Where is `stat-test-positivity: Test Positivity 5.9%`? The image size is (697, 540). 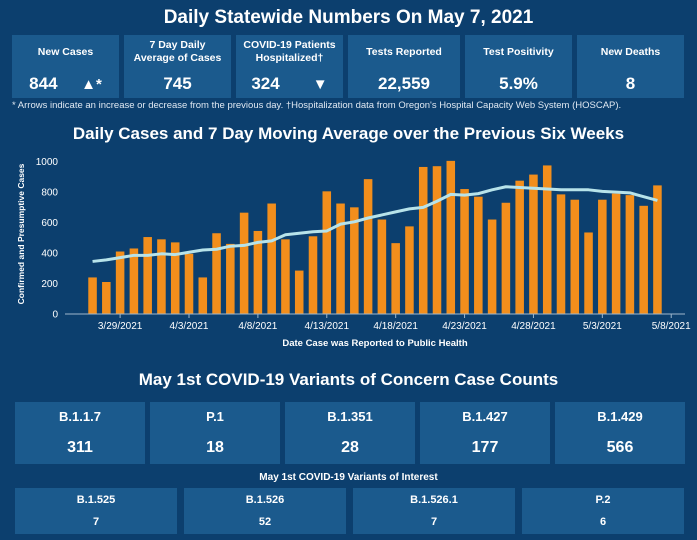
stat-test-positivity: Test Positivity 5.9% is located at coordinates (518, 66).